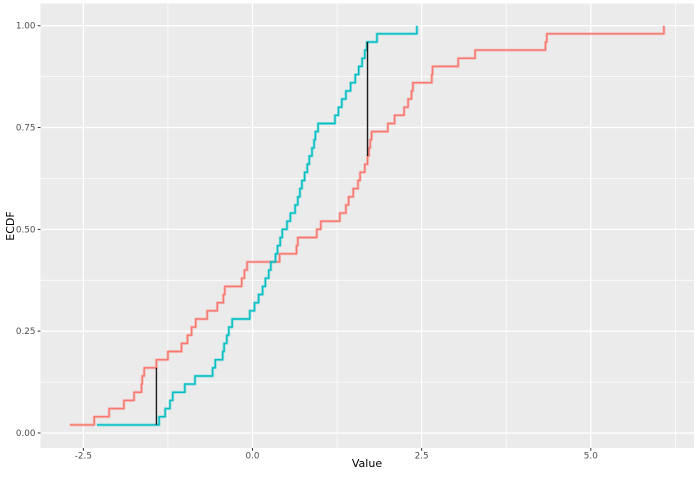 This screenshot has width=700, height=484. What do you see at coordinates (26, 434) in the screenshot?
I see `y-tick-label: 0.00` at bounding box center [26, 434].